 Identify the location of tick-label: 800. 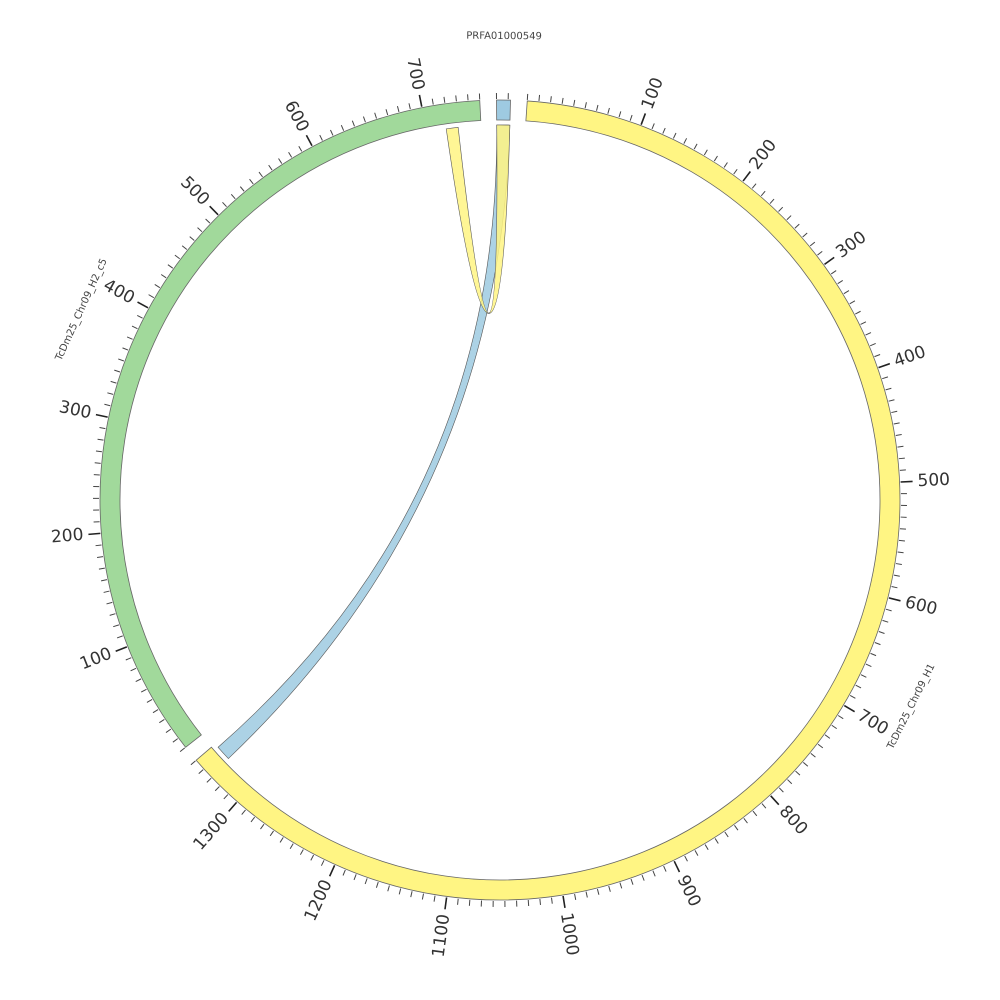
(793, 820).